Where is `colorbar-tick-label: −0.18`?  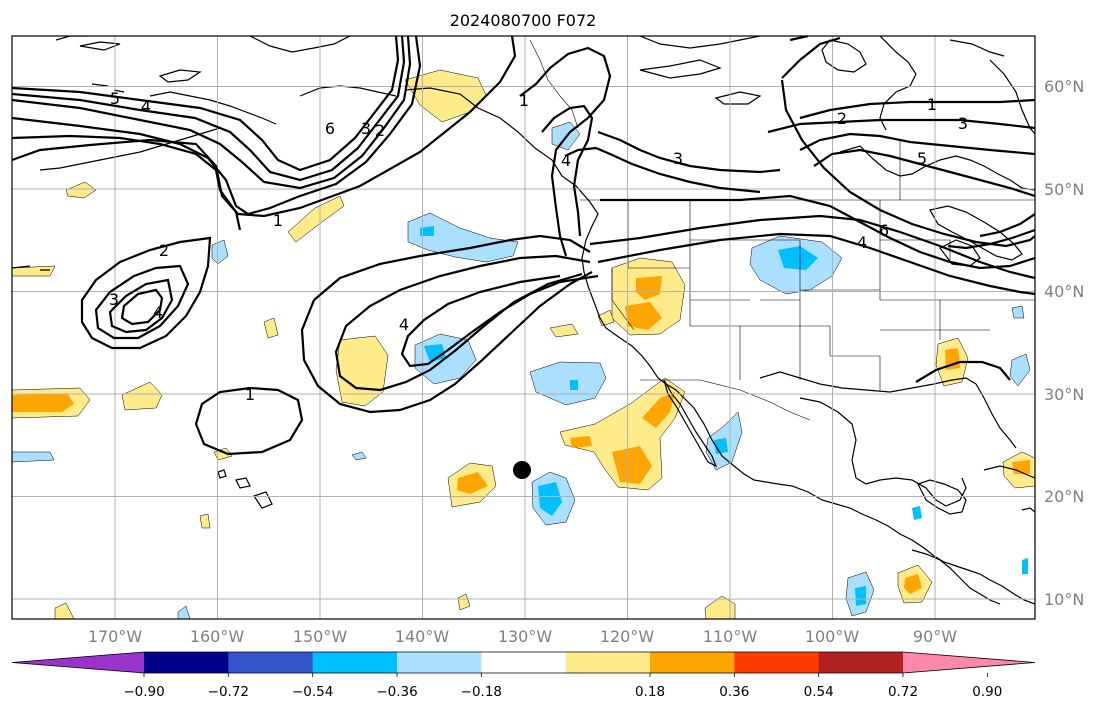
colorbar-tick-label: −0.18 is located at coordinates (481, 692).